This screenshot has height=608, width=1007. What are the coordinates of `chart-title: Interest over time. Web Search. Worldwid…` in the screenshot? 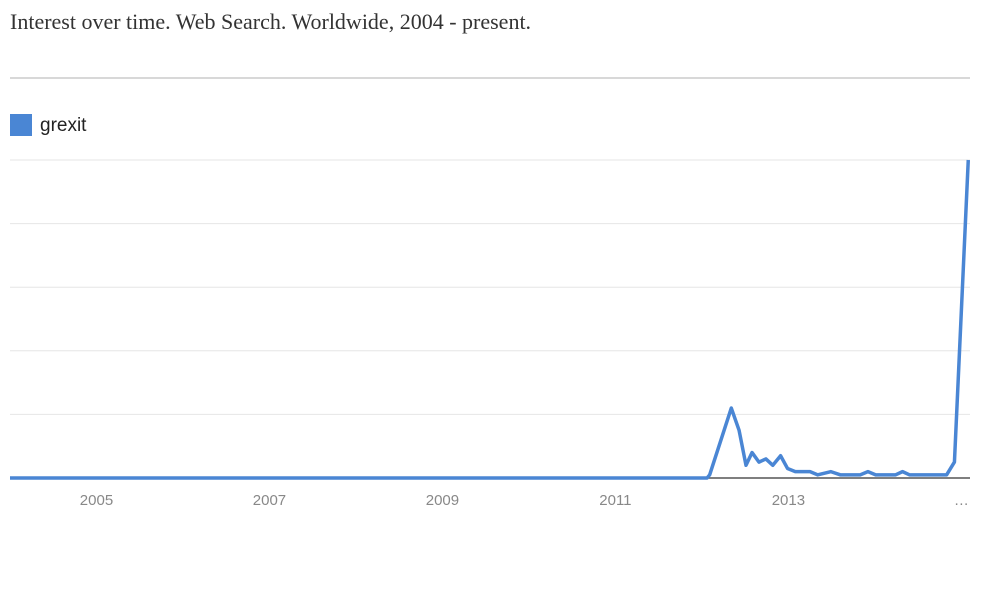 It's located at (270, 21).